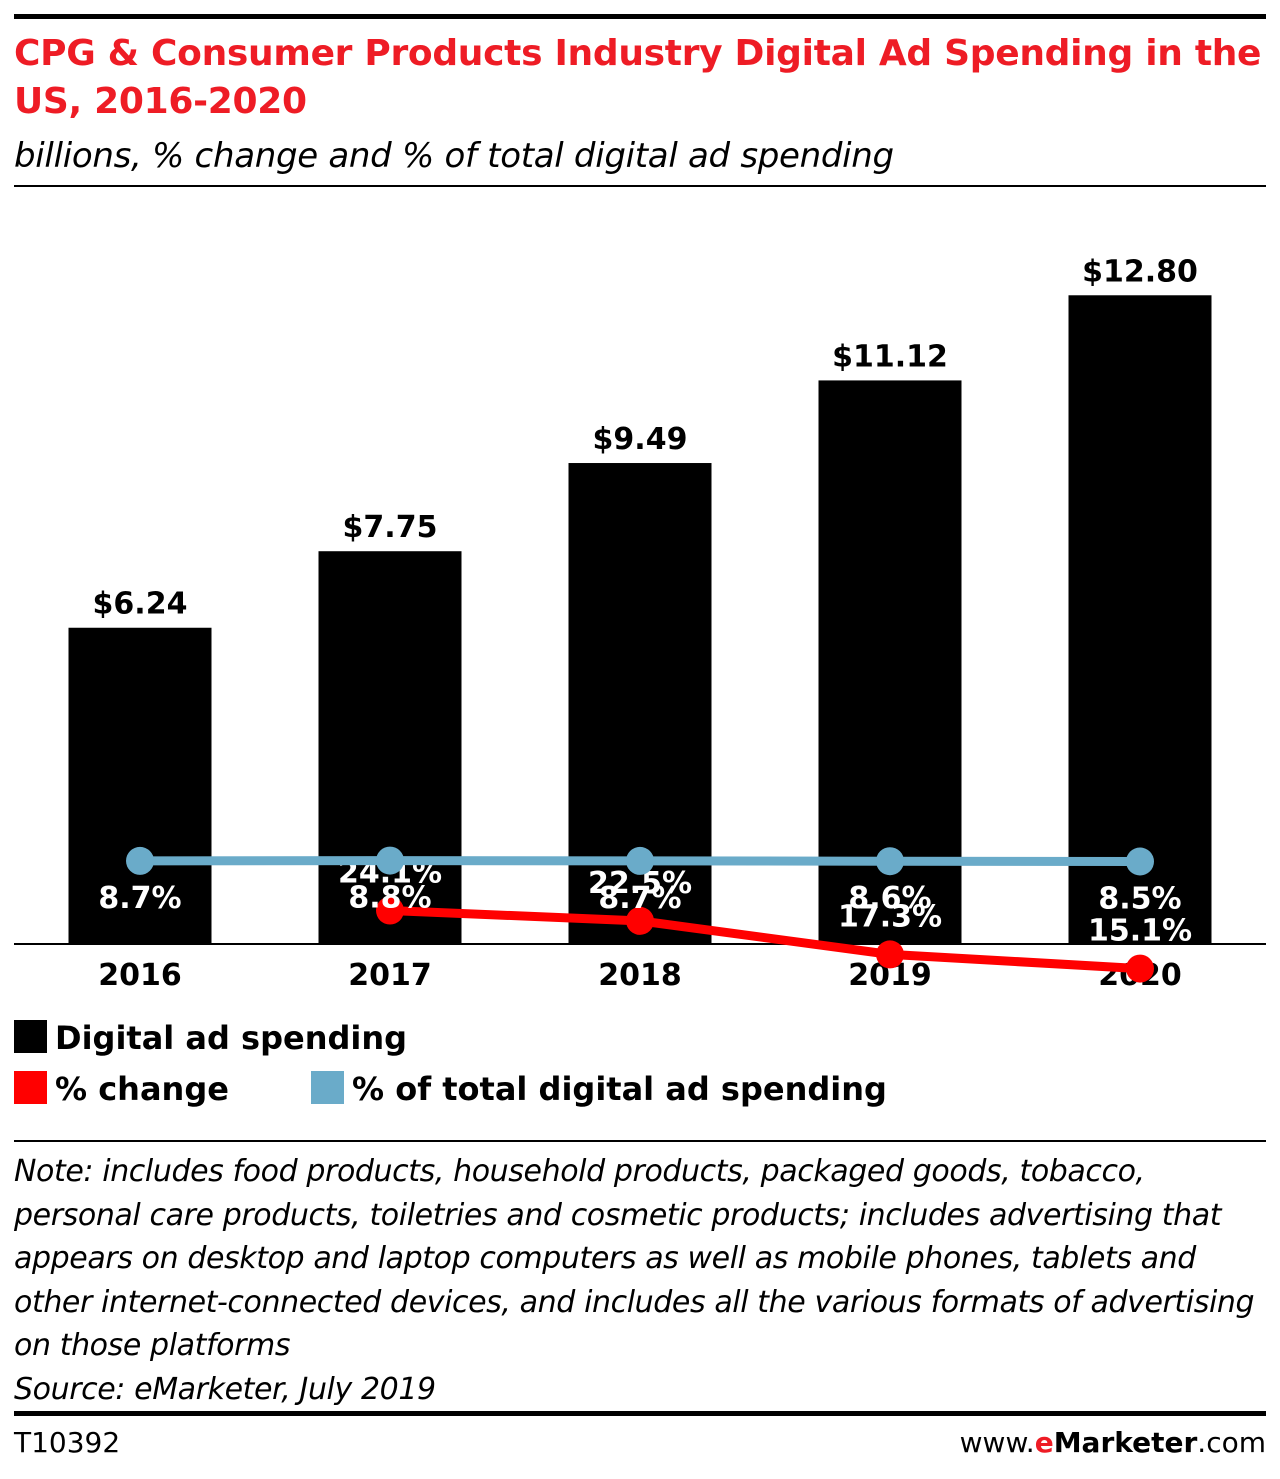 This screenshot has width=1280, height=1479. I want to click on legend-swatch-blue, so click(327, 1087).